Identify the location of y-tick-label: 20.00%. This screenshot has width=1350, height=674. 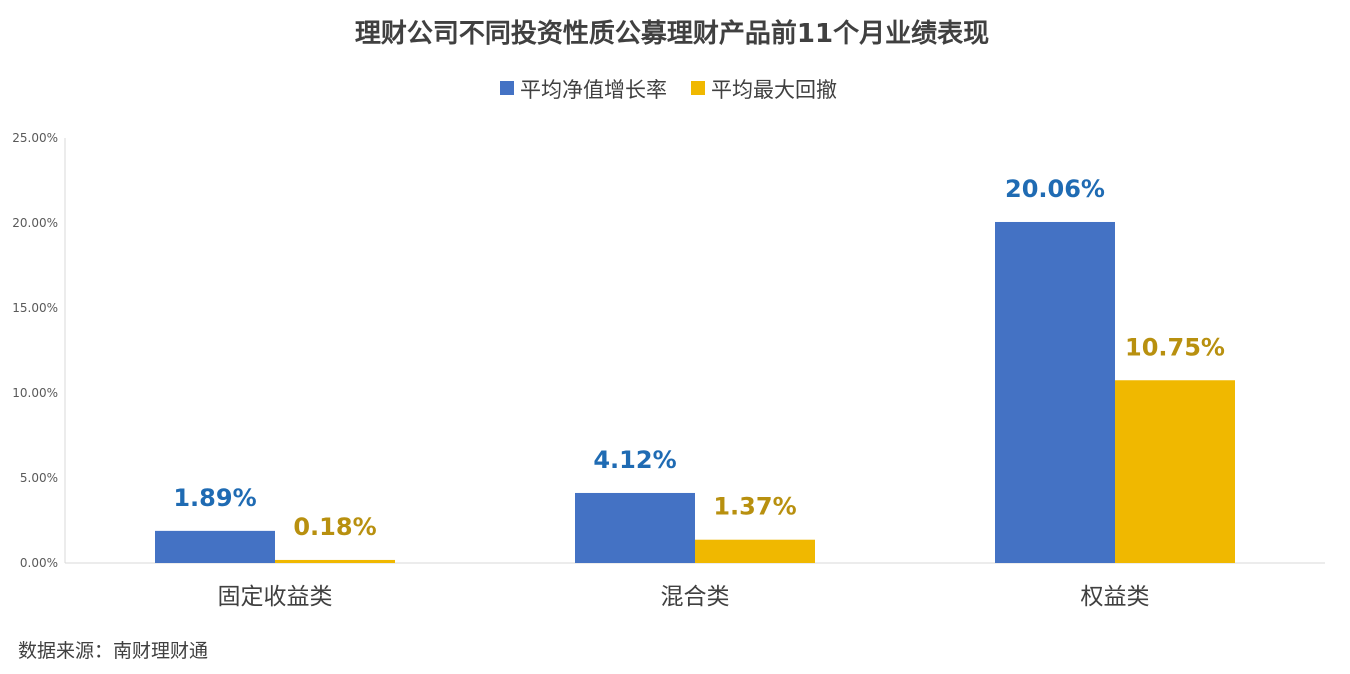
(35, 223).